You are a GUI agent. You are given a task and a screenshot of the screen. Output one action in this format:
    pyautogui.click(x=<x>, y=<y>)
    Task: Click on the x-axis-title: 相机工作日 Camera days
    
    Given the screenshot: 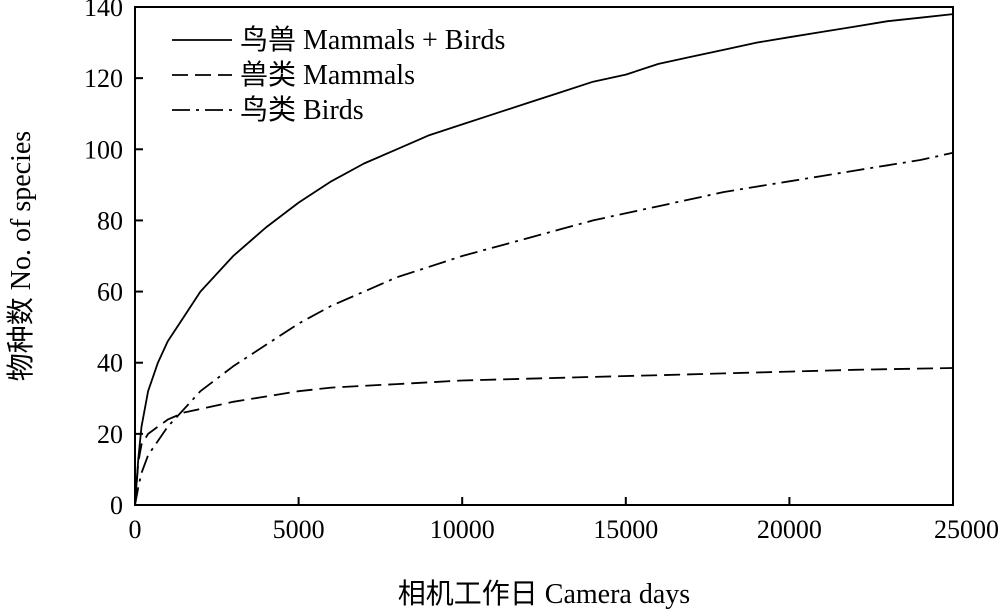 What is the action you would take?
    pyautogui.click(x=544, y=594)
    